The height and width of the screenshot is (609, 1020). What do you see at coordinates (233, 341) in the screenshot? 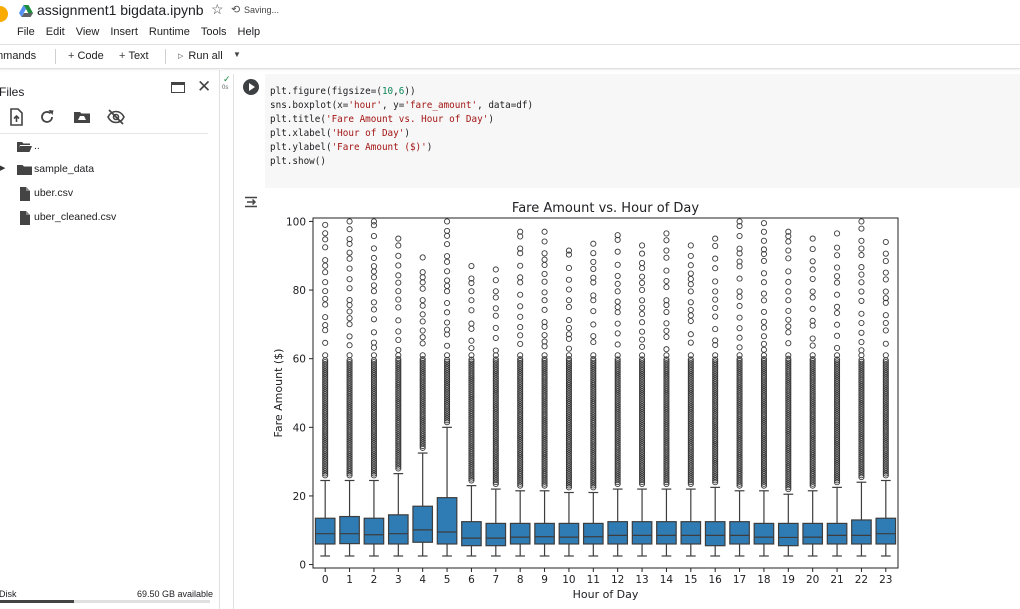
I see `cell-gutter` at bounding box center [233, 341].